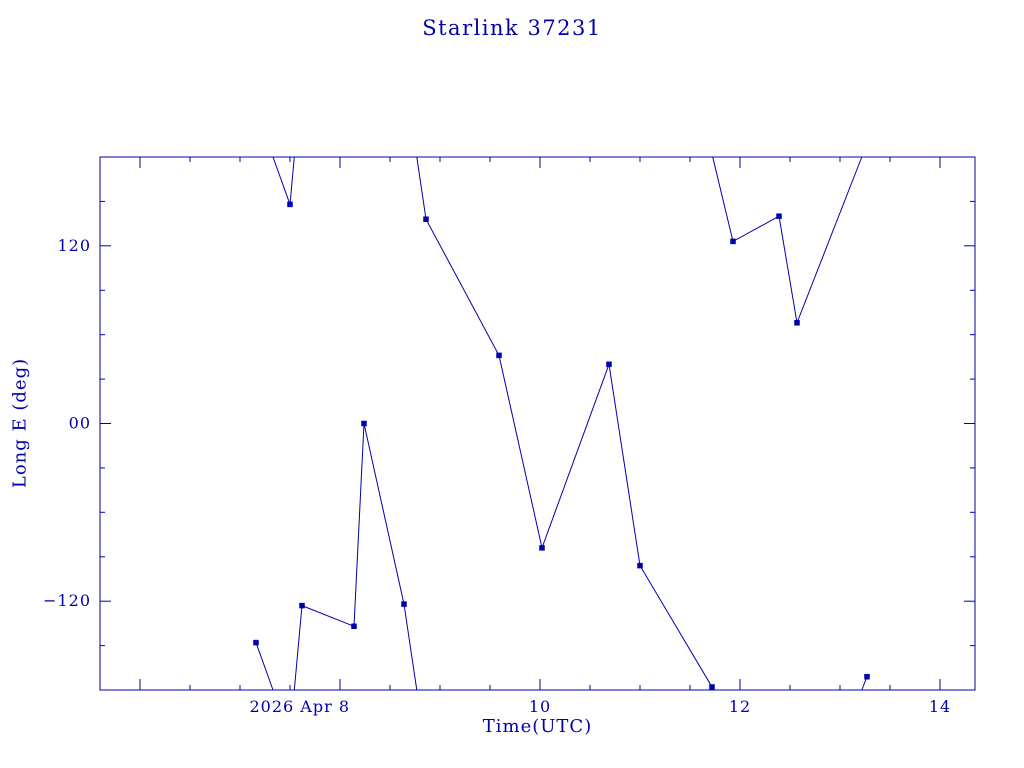 This screenshot has height=768, width=1024. I want to click on y-tick-label: 120, so click(74, 245).